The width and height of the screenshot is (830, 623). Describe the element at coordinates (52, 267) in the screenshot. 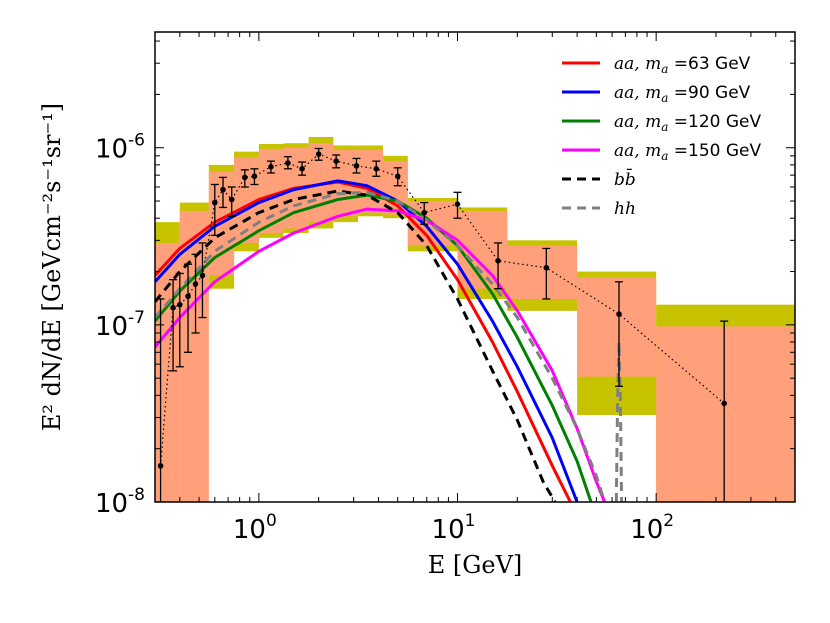

I see `y-axis-label: E² dN/dE [GeVcm⁻²s⁻¹sr⁻¹]` at that location.